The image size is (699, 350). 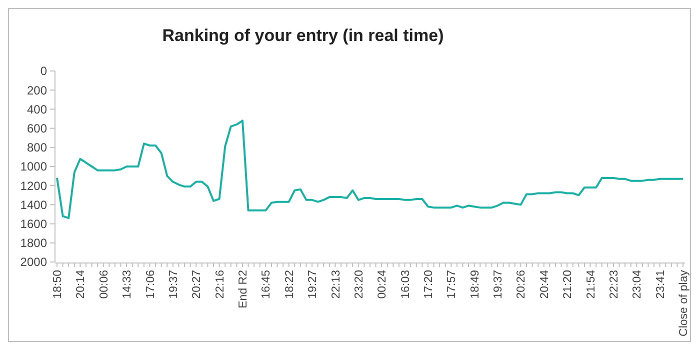 I want to click on y-tick-label: 1800, so click(x=34, y=243).